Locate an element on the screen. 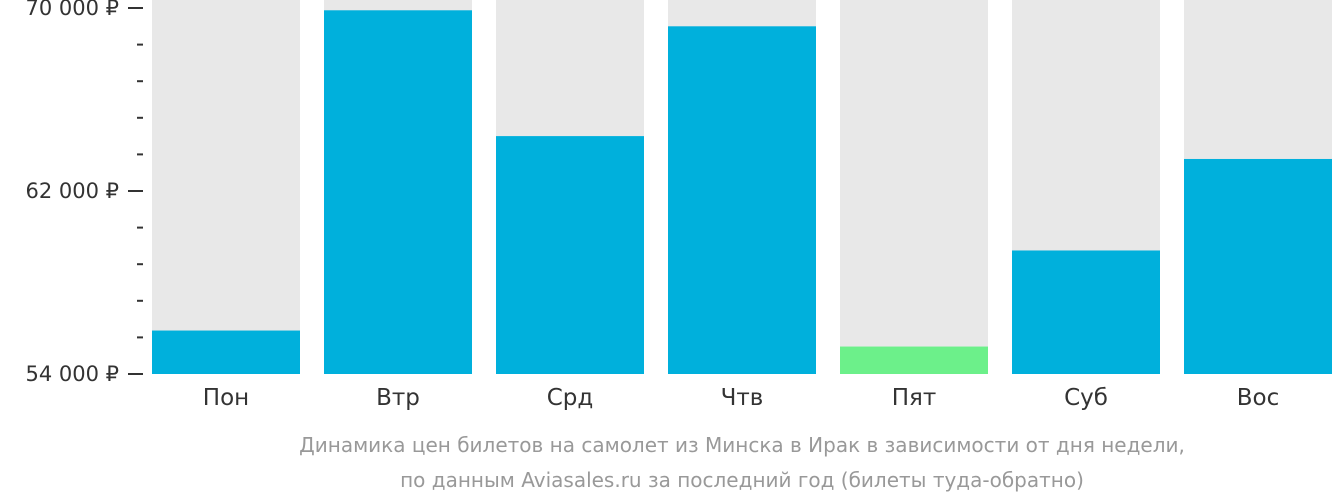 The width and height of the screenshot is (1332, 502). x-tick-label: Срд is located at coordinates (570, 398).